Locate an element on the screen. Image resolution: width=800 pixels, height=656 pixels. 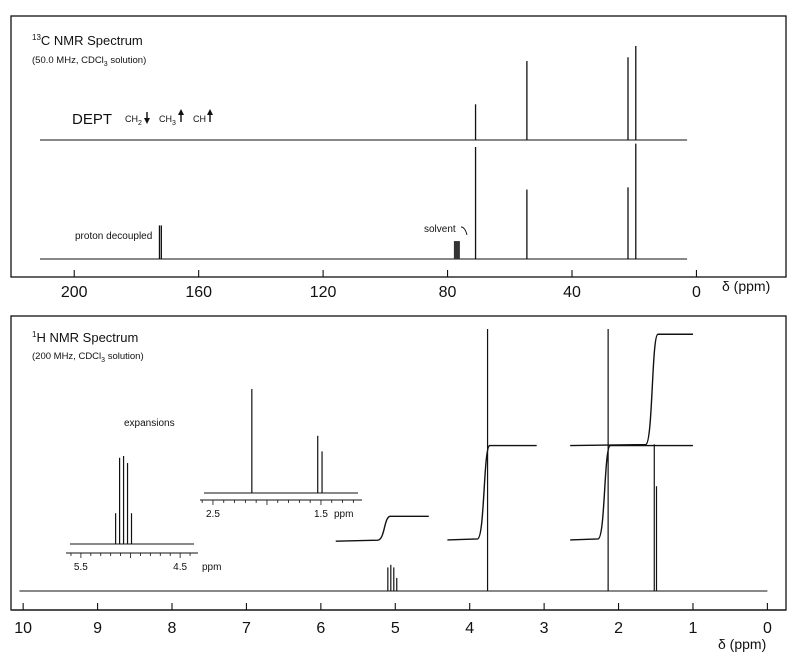
h1-title-main: H NMR Spectrum is located at coordinates (87, 337).